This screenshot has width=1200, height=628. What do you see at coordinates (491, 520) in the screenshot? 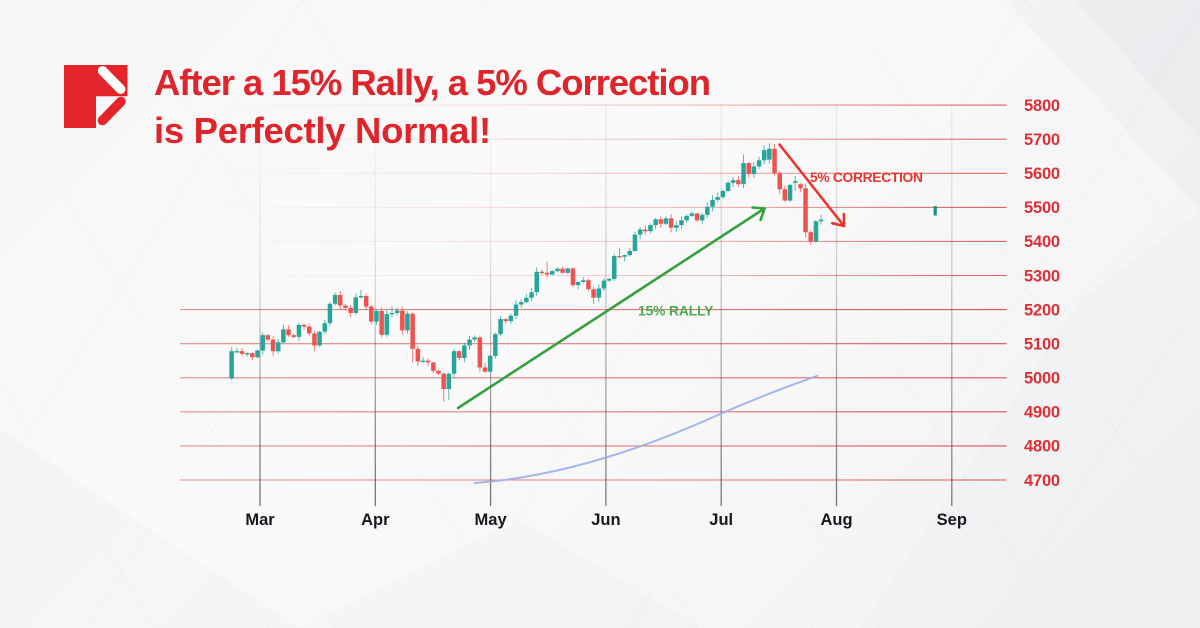
I see `svg-text: May` at bounding box center [491, 520].